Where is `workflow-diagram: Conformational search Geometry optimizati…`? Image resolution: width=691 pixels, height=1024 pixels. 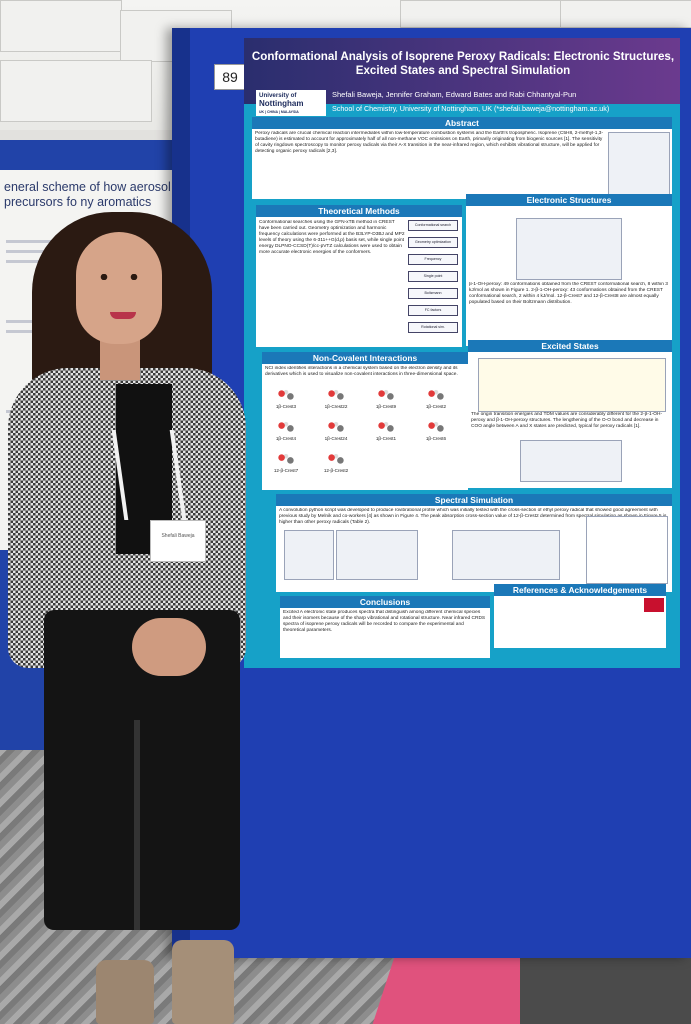
workflow-diagram: Conformational search Geometry optimizati… is located at coordinates (433, 282).